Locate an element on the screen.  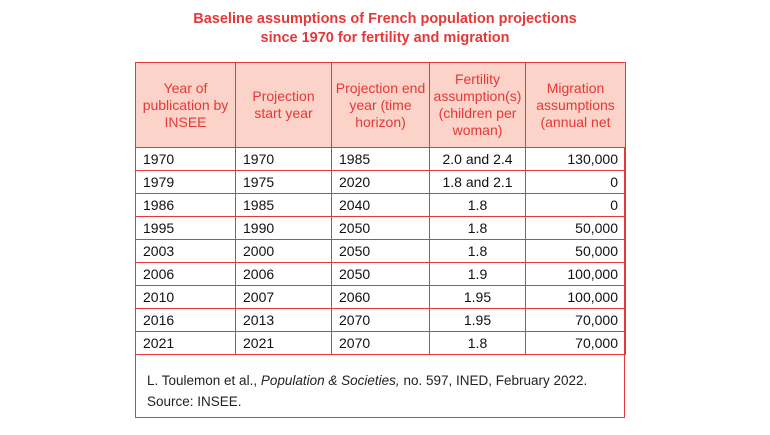
table-row: 2016 2013 2070 1.95 70,000 is located at coordinates (380, 320).